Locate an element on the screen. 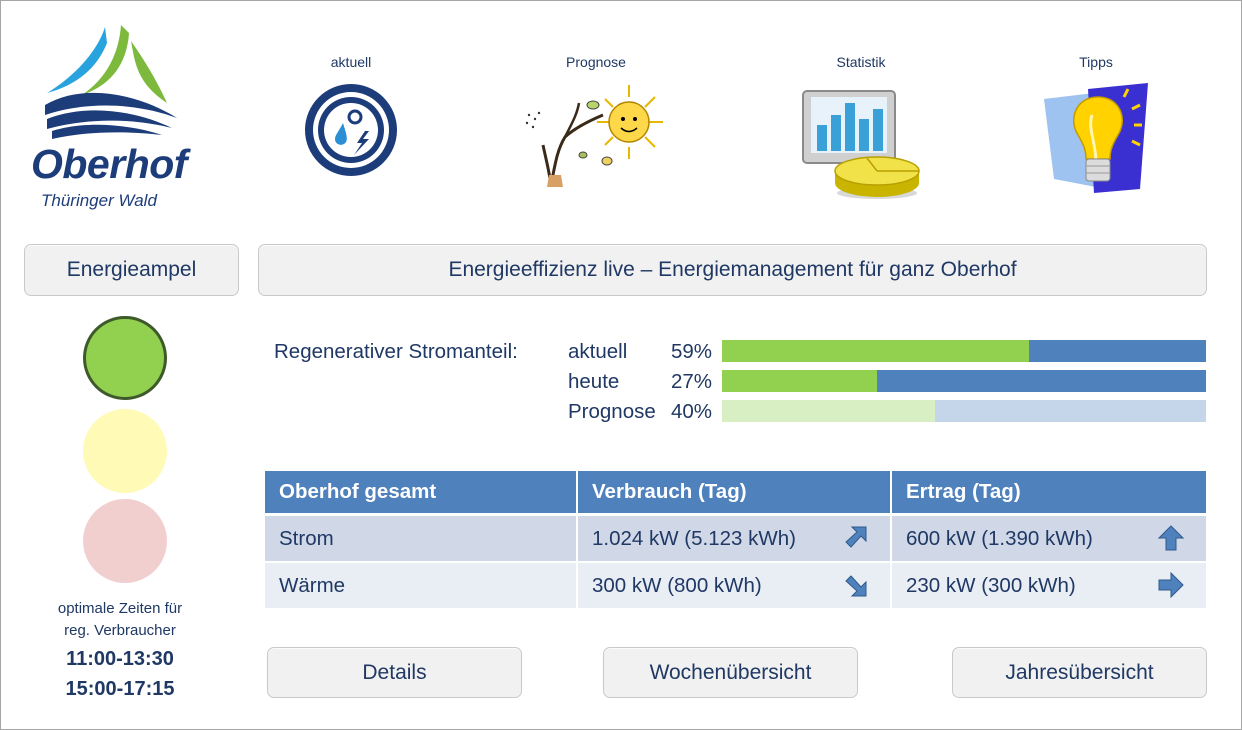  renewable-row-label: Prognose is located at coordinates (612, 411).